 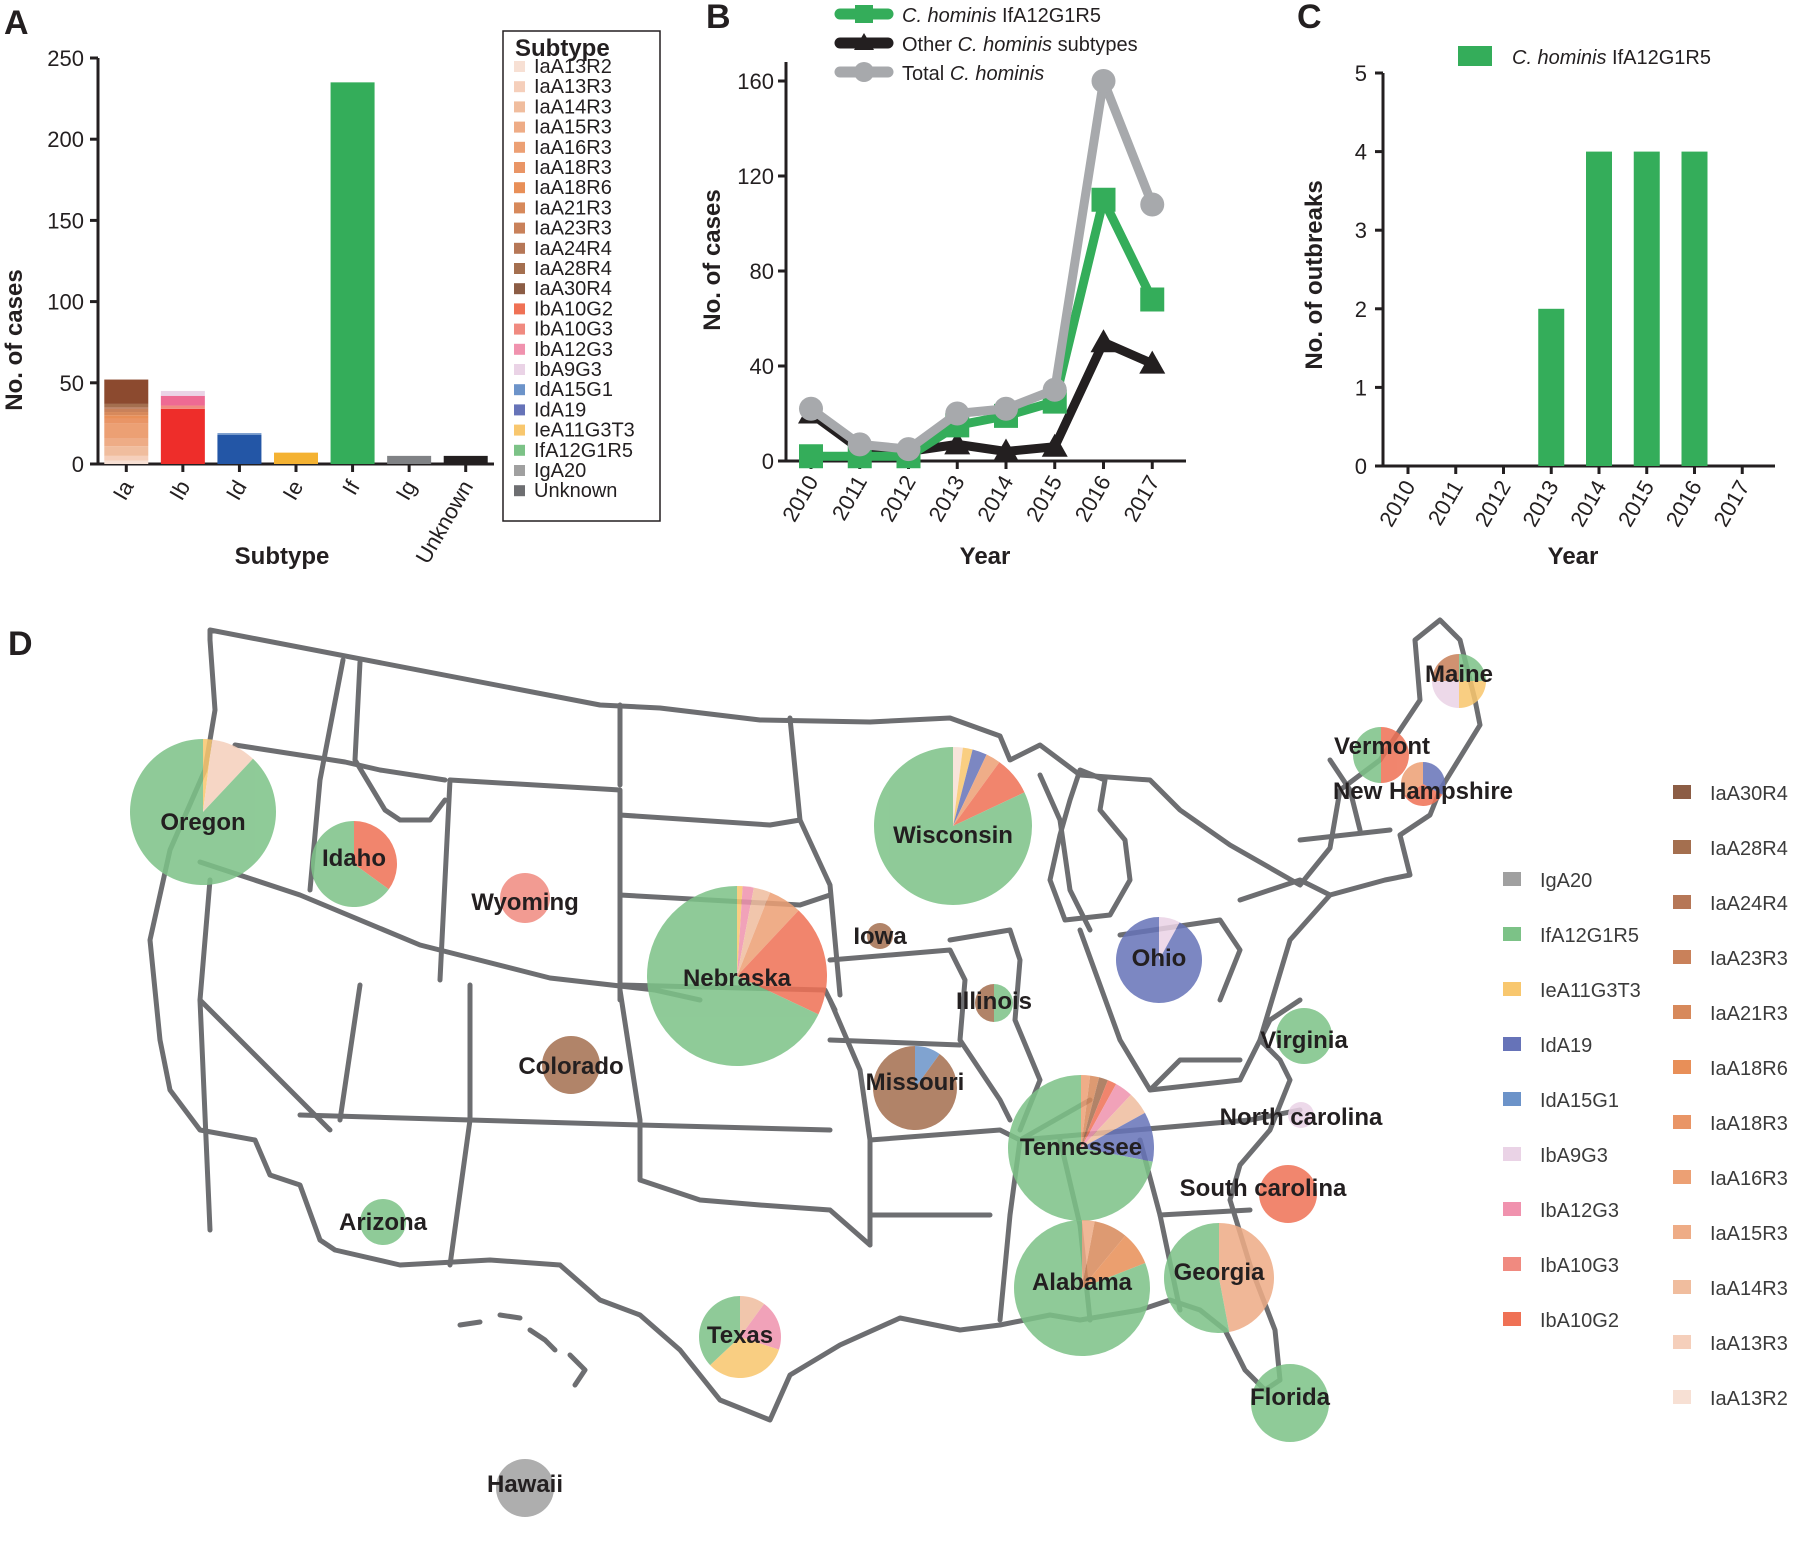 What do you see at coordinates (1382, 746) in the screenshot?
I see `state-label-vermont: Vermont` at bounding box center [1382, 746].